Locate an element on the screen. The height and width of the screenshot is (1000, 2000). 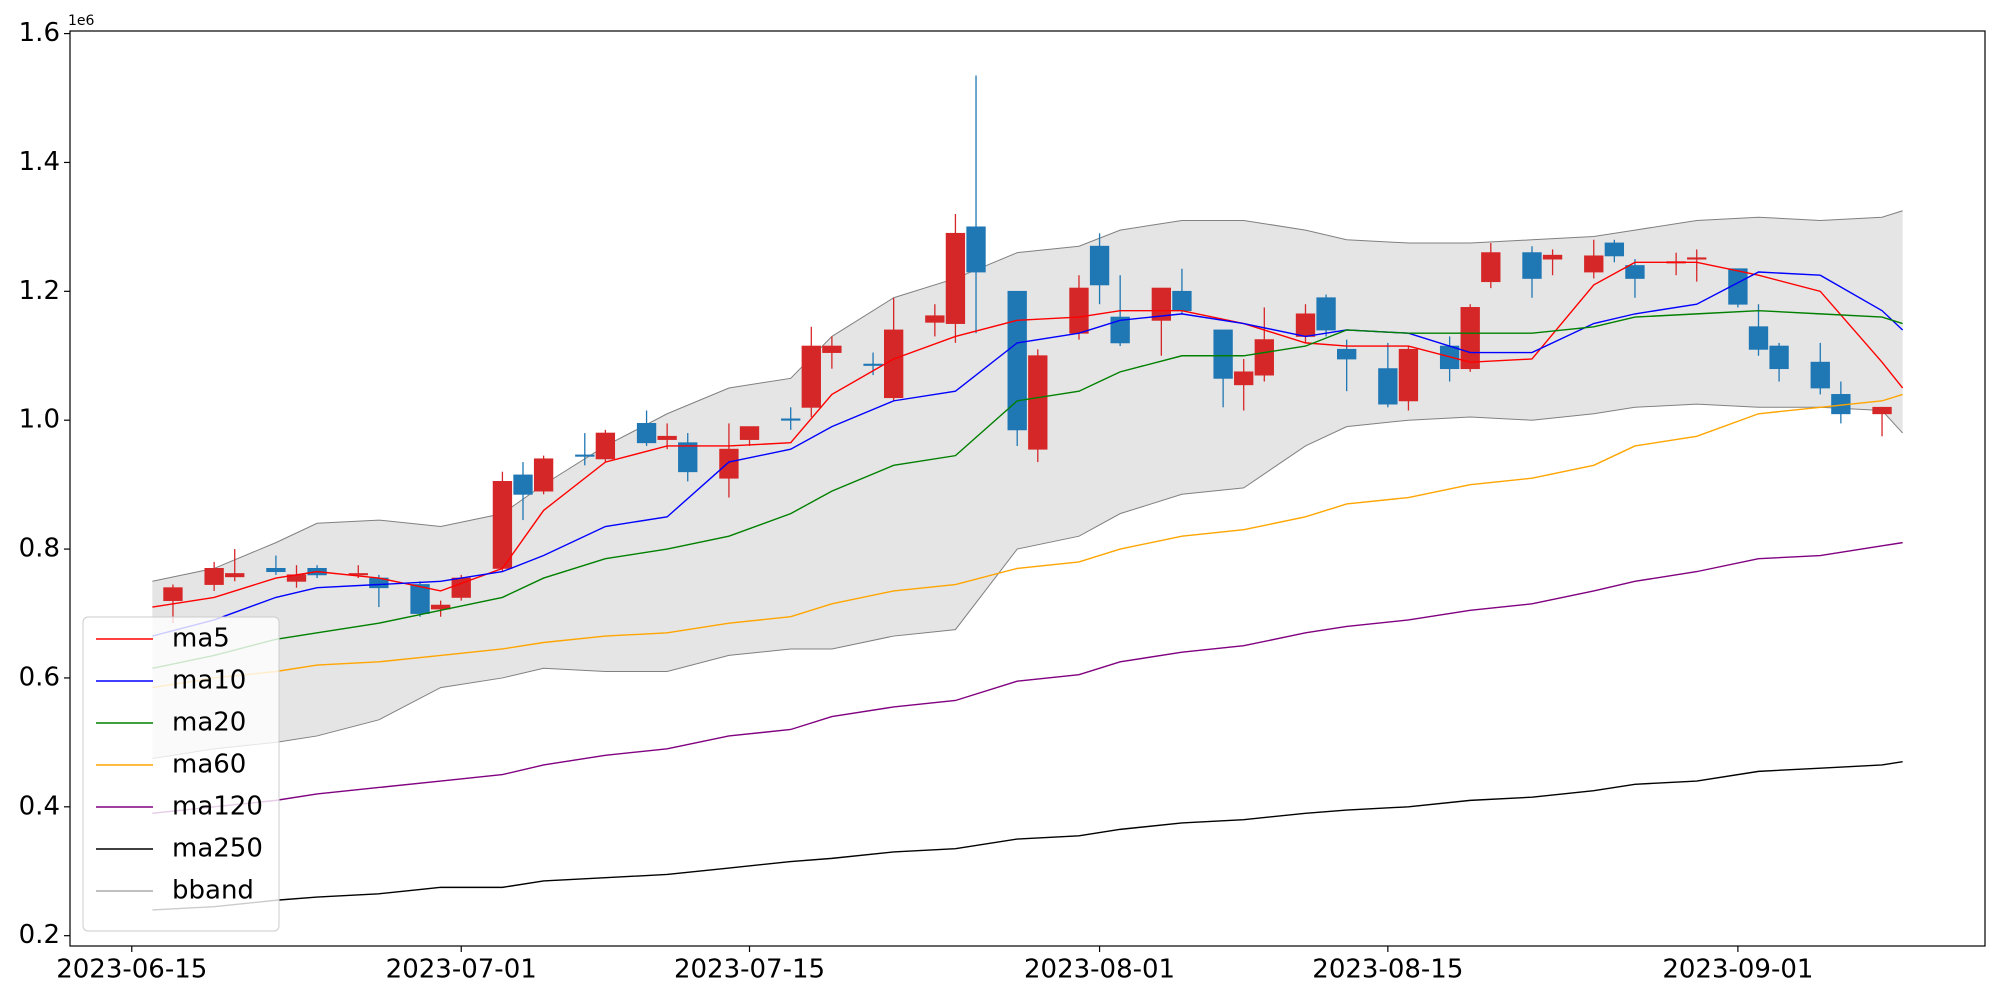
legend-label: ma120 is located at coordinates (217, 807).